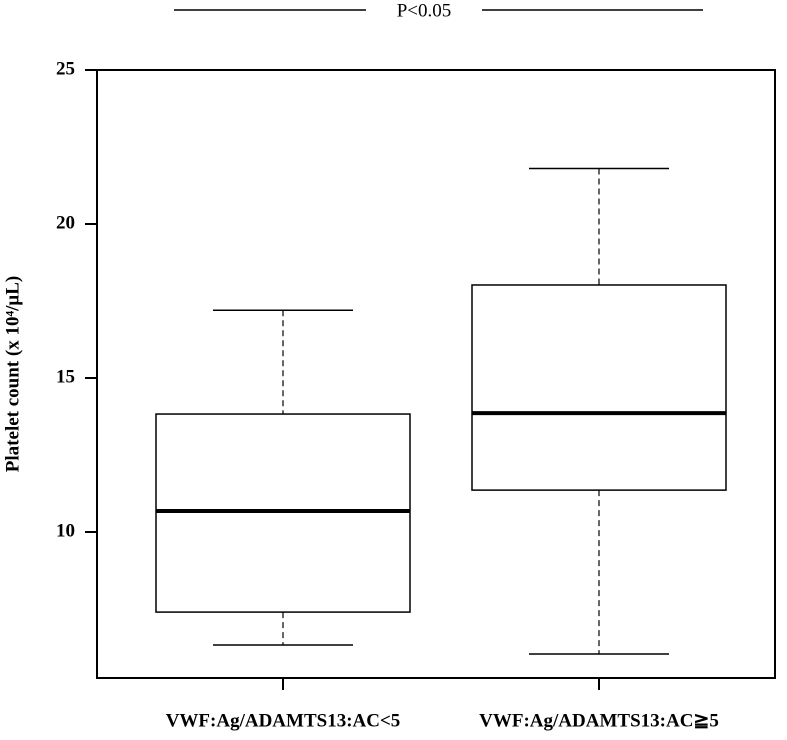 This screenshot has width=787, height=740. I want to click on x-tick-label: VWF:Ag/ADAMTS13:AC≧5, so click(599, 720).